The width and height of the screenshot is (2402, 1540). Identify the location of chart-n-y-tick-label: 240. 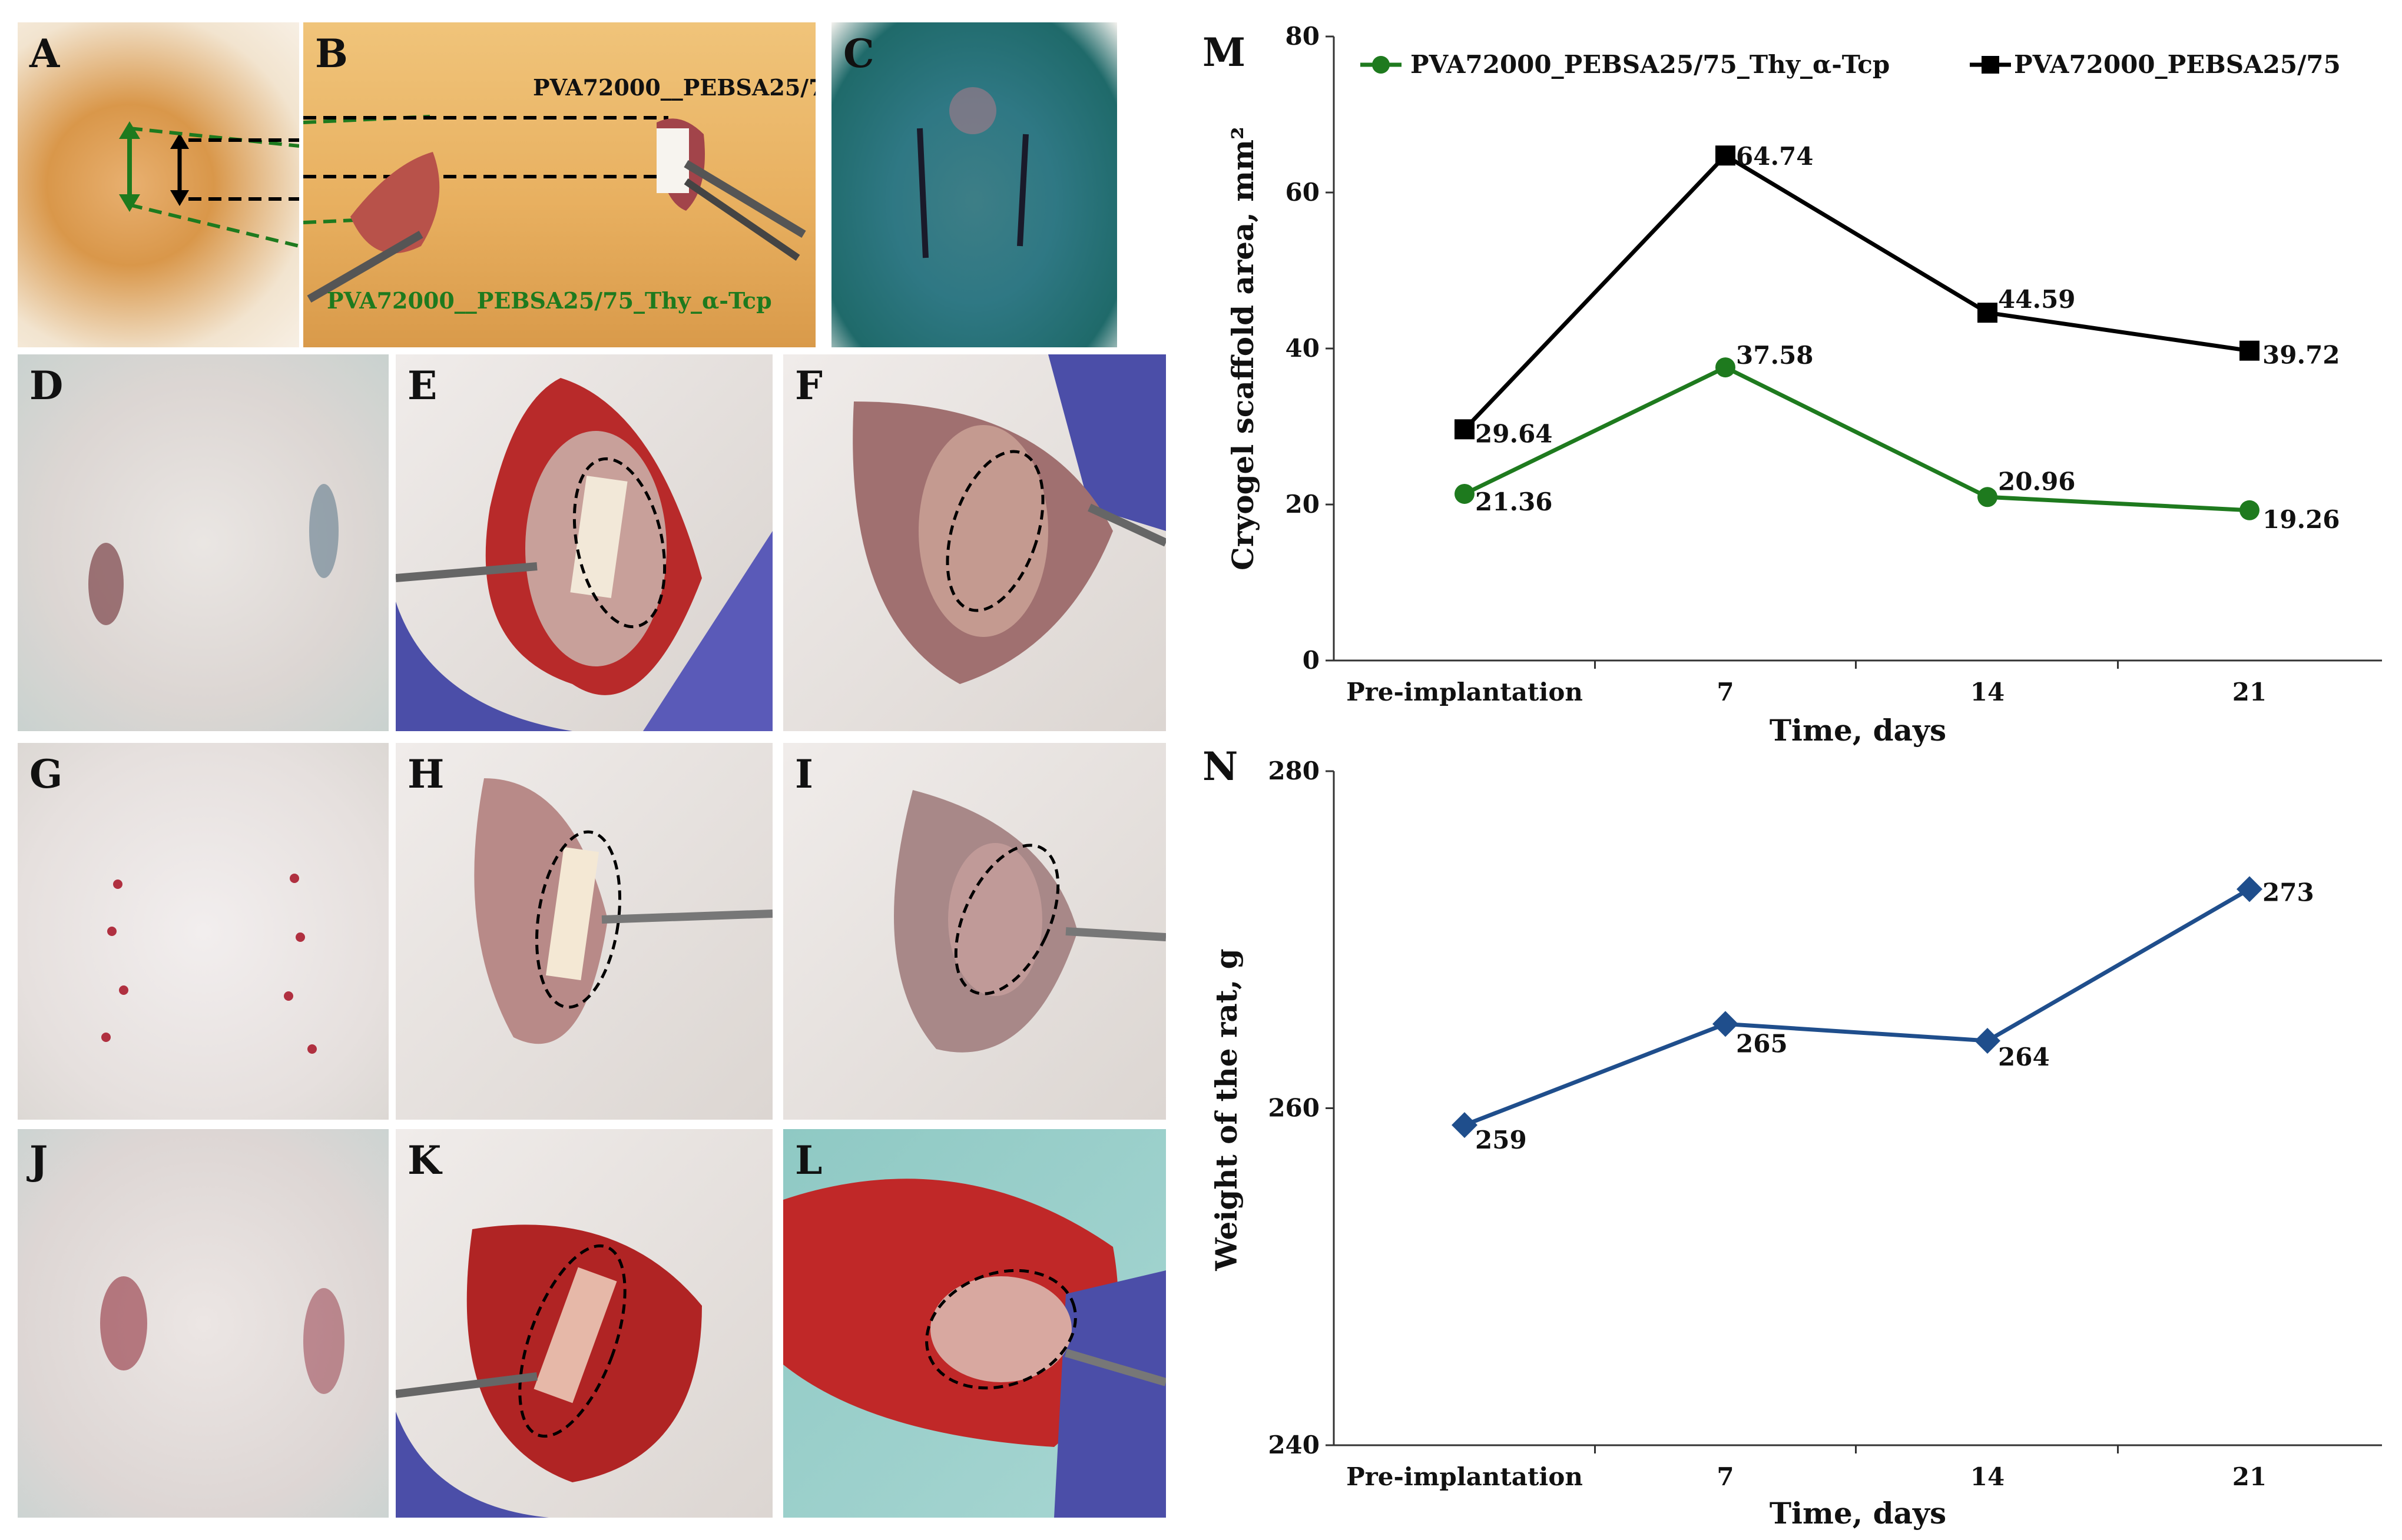
(1294, 1445).